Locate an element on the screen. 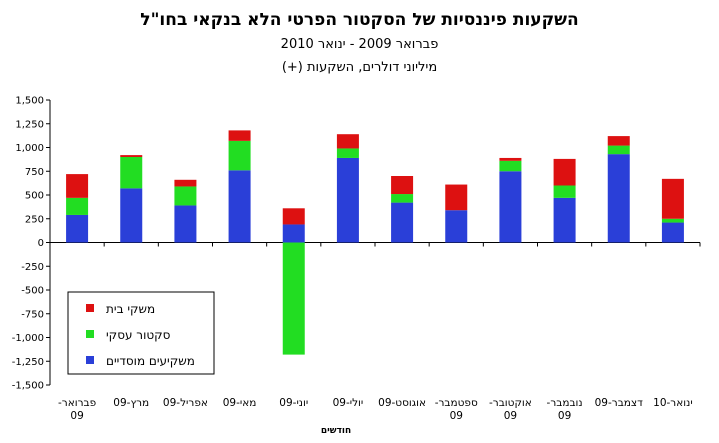 This screenshot has height=443, width=719. y-tick-label: 250 is located at coordinates (34, 219).